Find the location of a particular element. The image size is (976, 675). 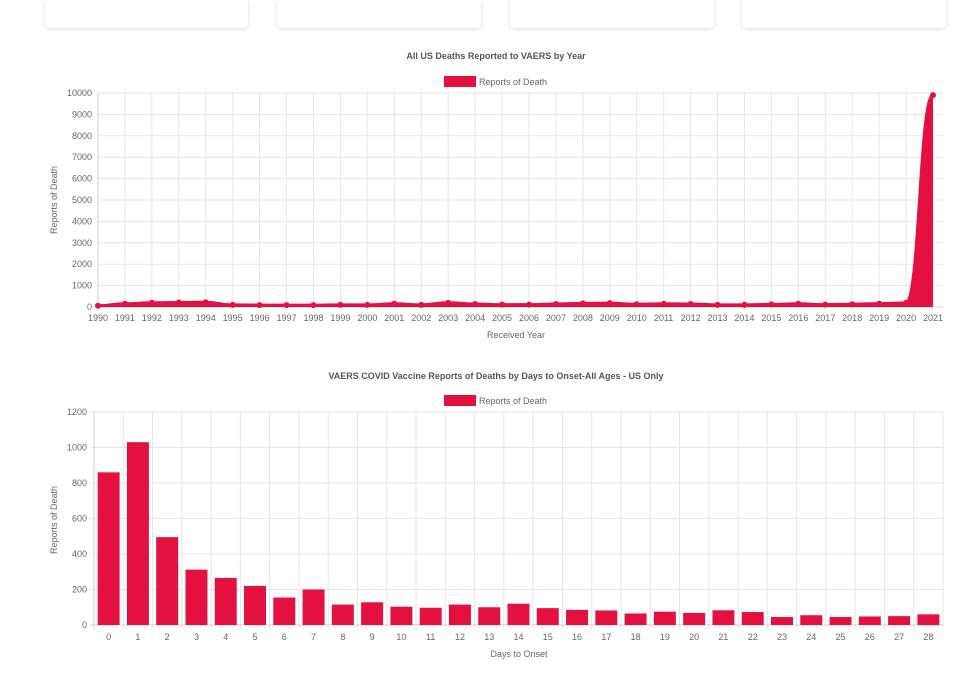

x-tick-label: 1995 is located at coordinates (233, 318).